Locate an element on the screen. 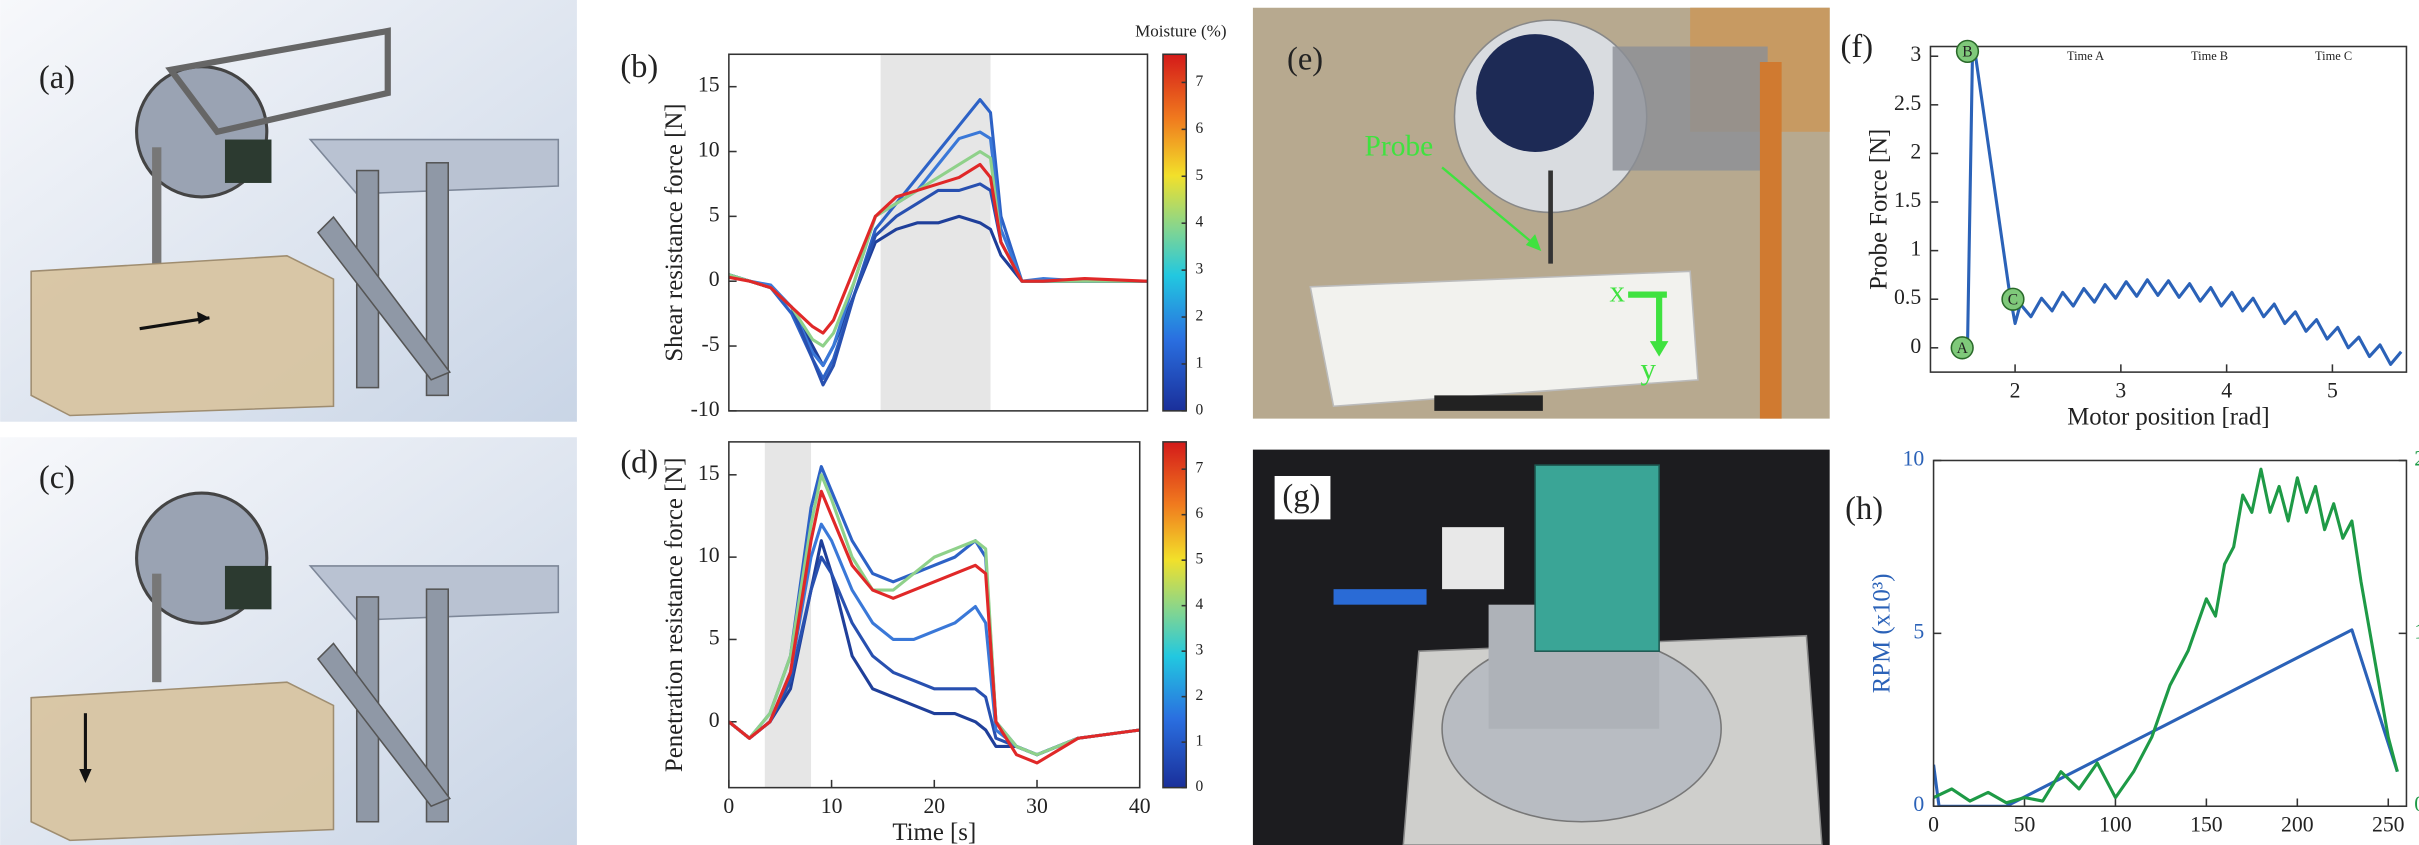 Image resolution: width=2419 pixels, height=845 pixels. point-label: B is located at coordinates (1967, 51).